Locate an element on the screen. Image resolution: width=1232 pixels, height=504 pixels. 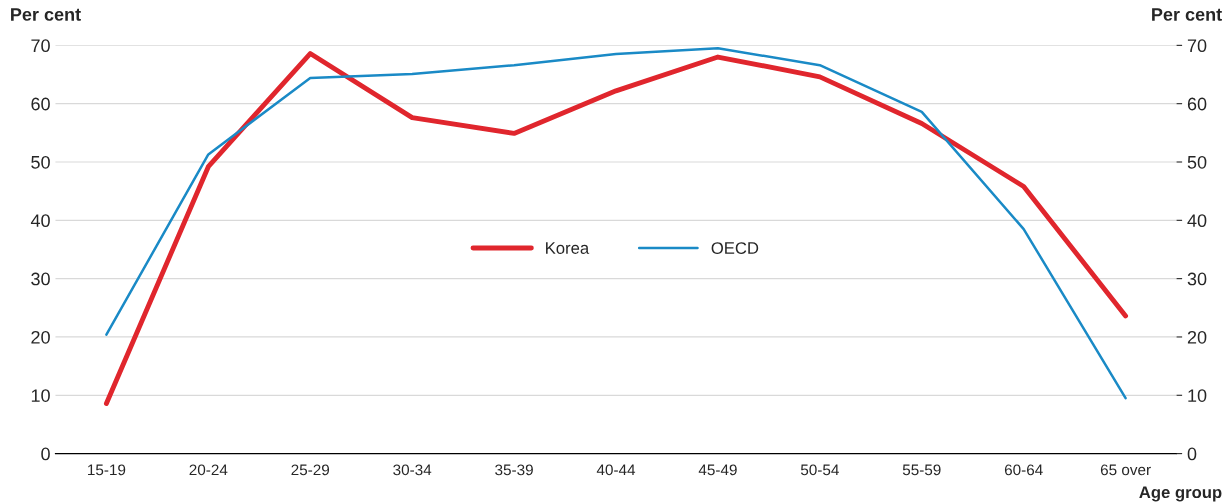
y-tick-label: 70 is located at coordinates (40, 46).